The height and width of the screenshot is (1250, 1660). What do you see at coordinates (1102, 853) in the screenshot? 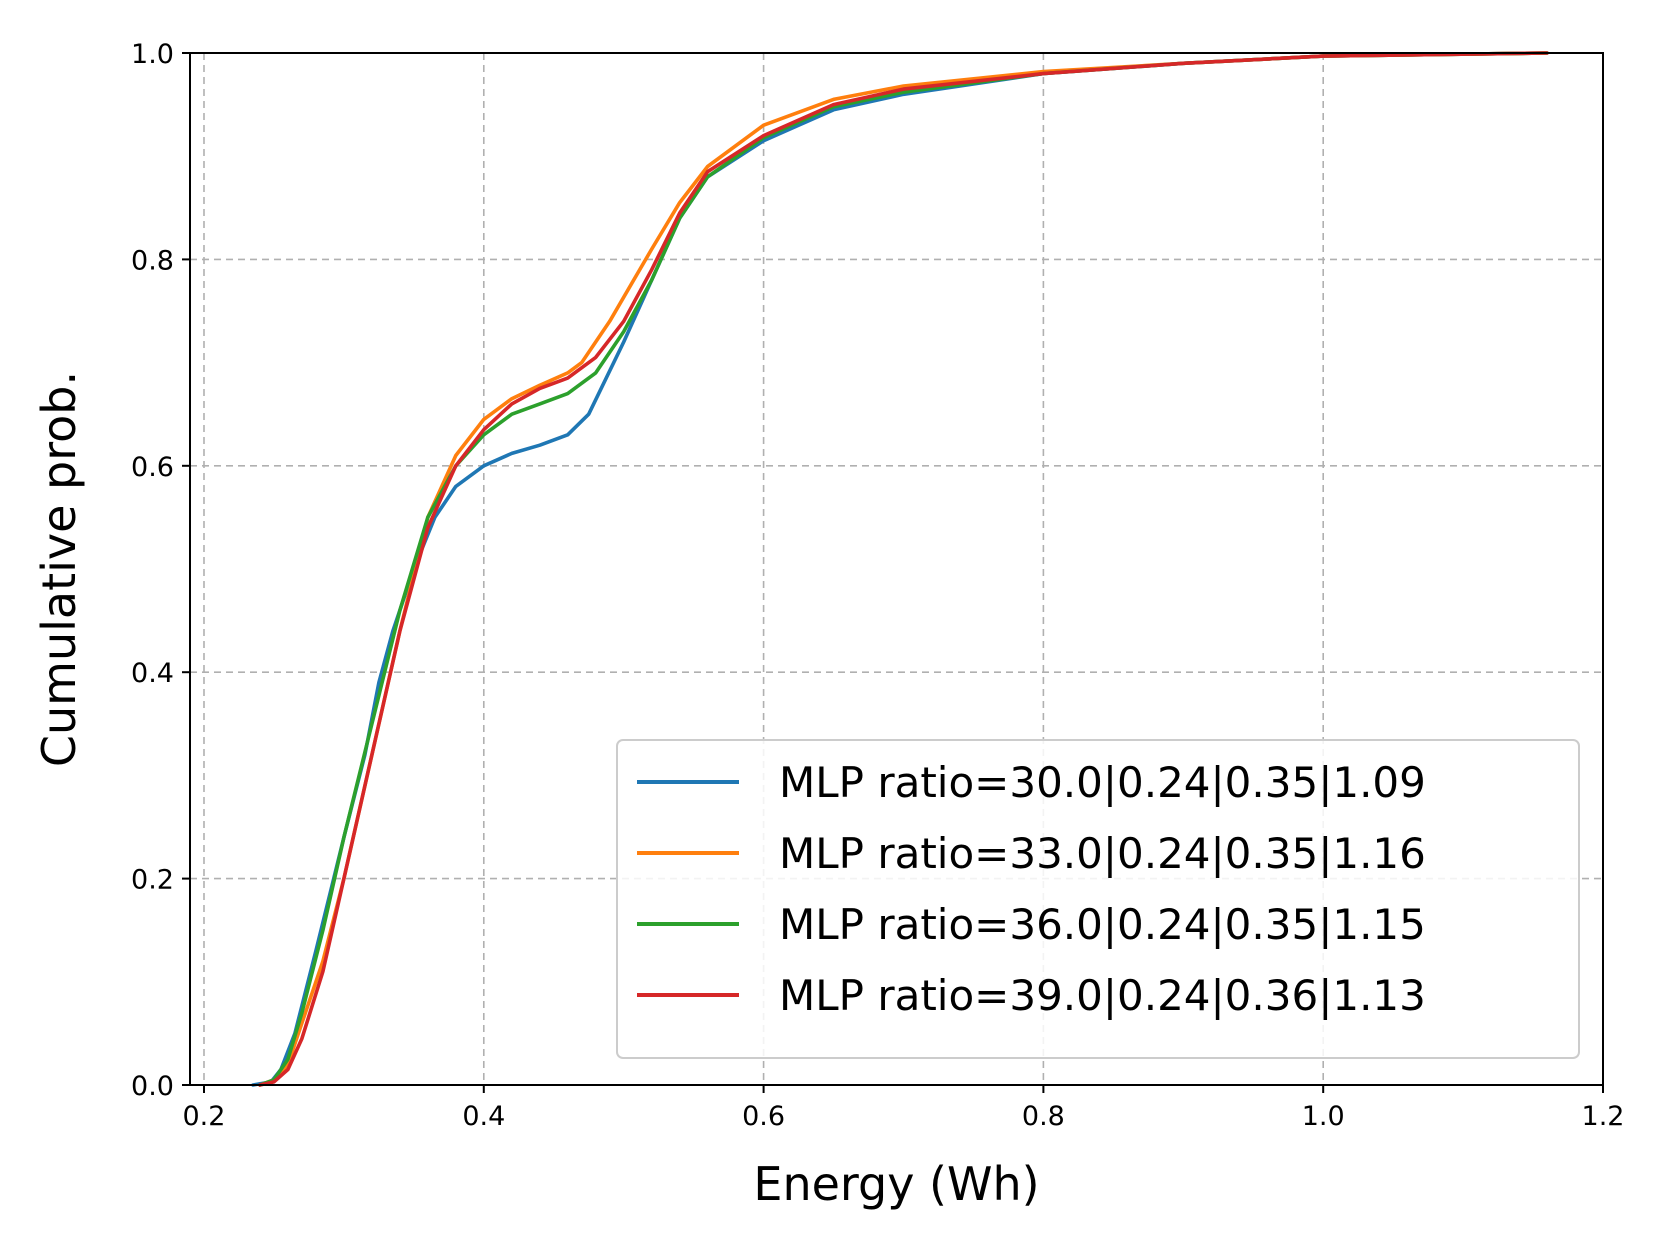
I see `legend-label-2: MLP ratio=33.0|0.24|0.35|1.16` at bounding box center [1102, 853].